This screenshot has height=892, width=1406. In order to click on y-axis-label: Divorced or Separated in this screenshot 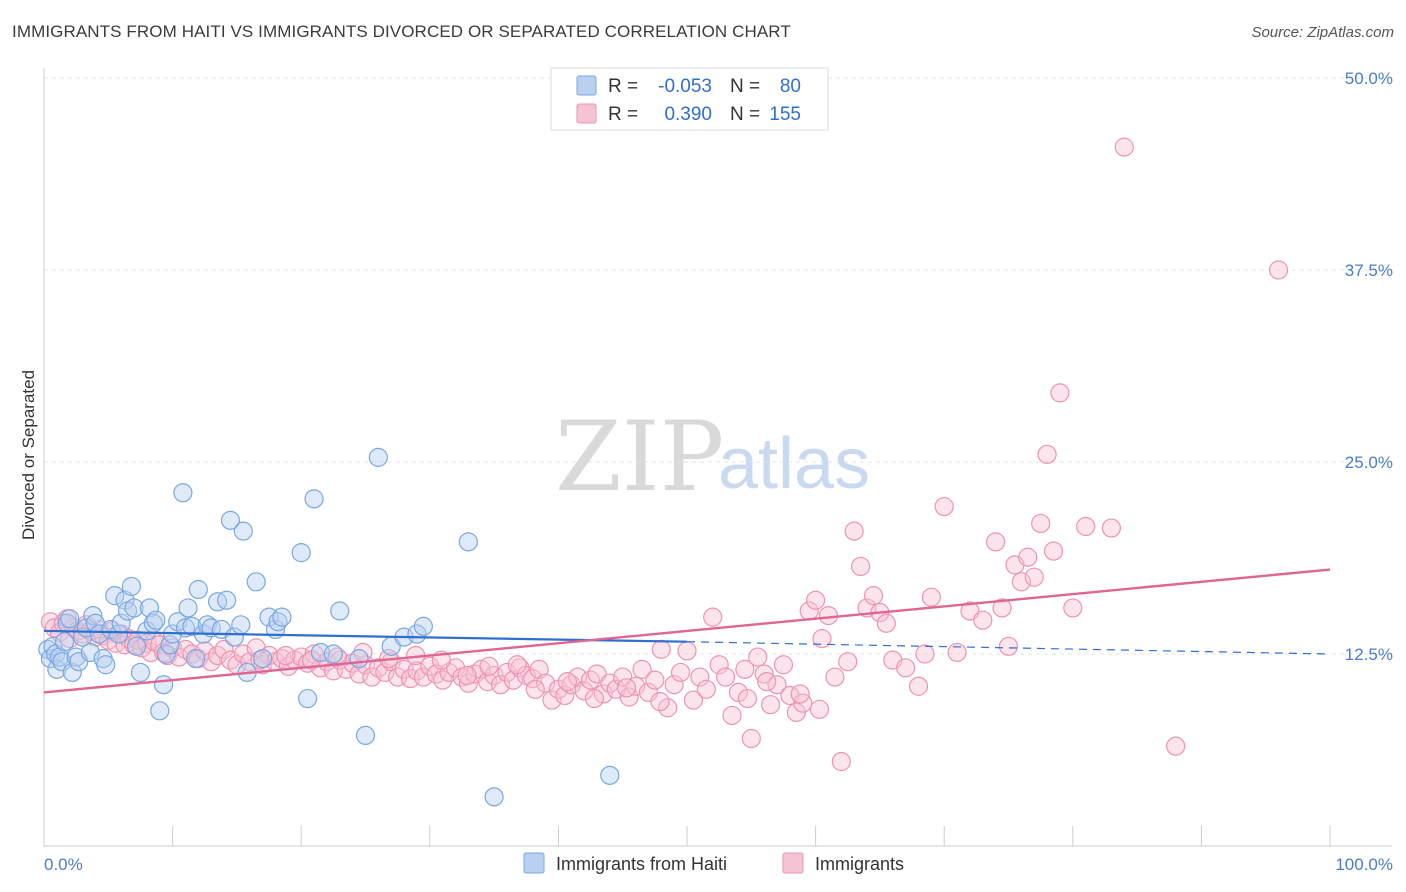, I will do `click(28, 455)`.